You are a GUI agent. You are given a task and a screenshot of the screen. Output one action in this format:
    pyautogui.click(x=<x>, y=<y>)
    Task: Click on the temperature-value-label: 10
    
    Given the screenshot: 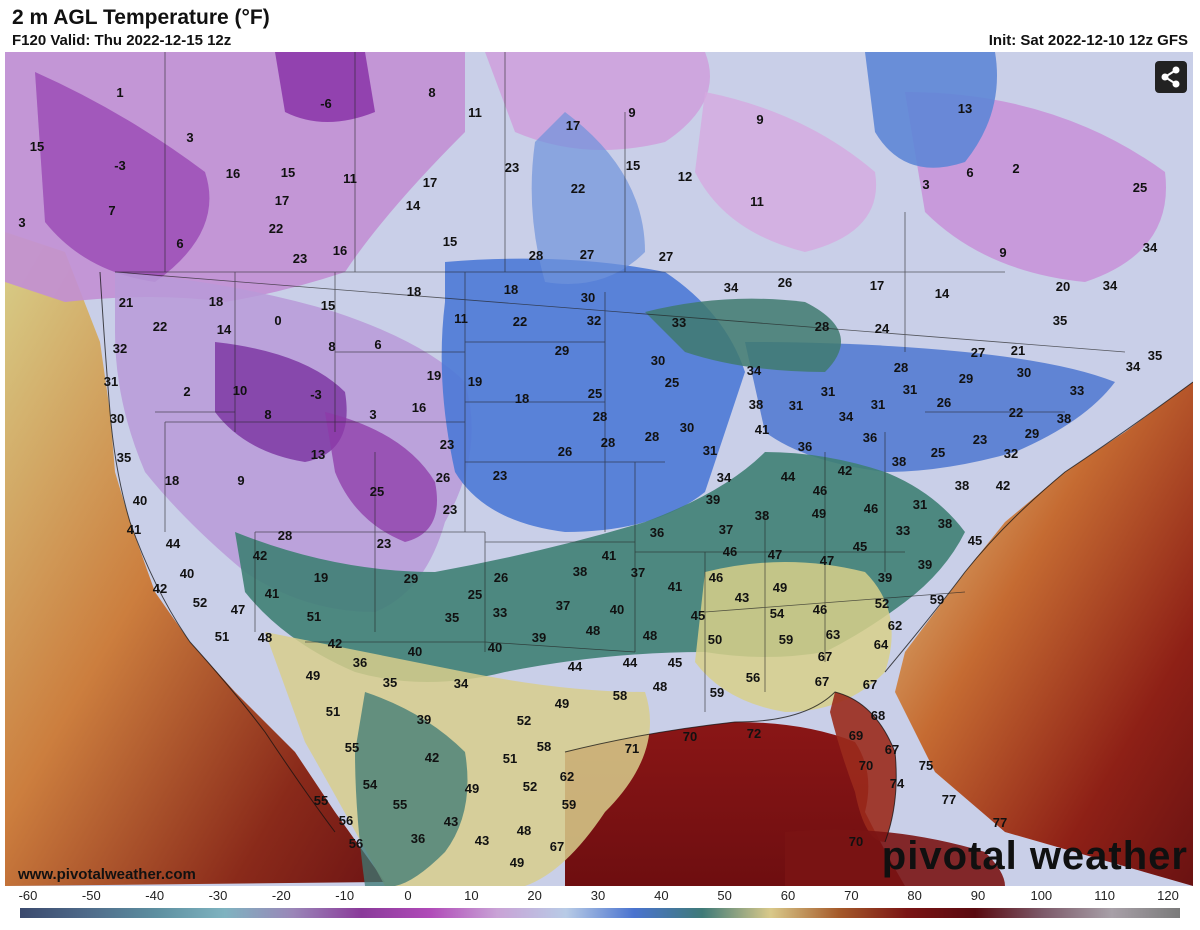 What is the action you would take?
    pyautogui.click(x=240, y=390)
    